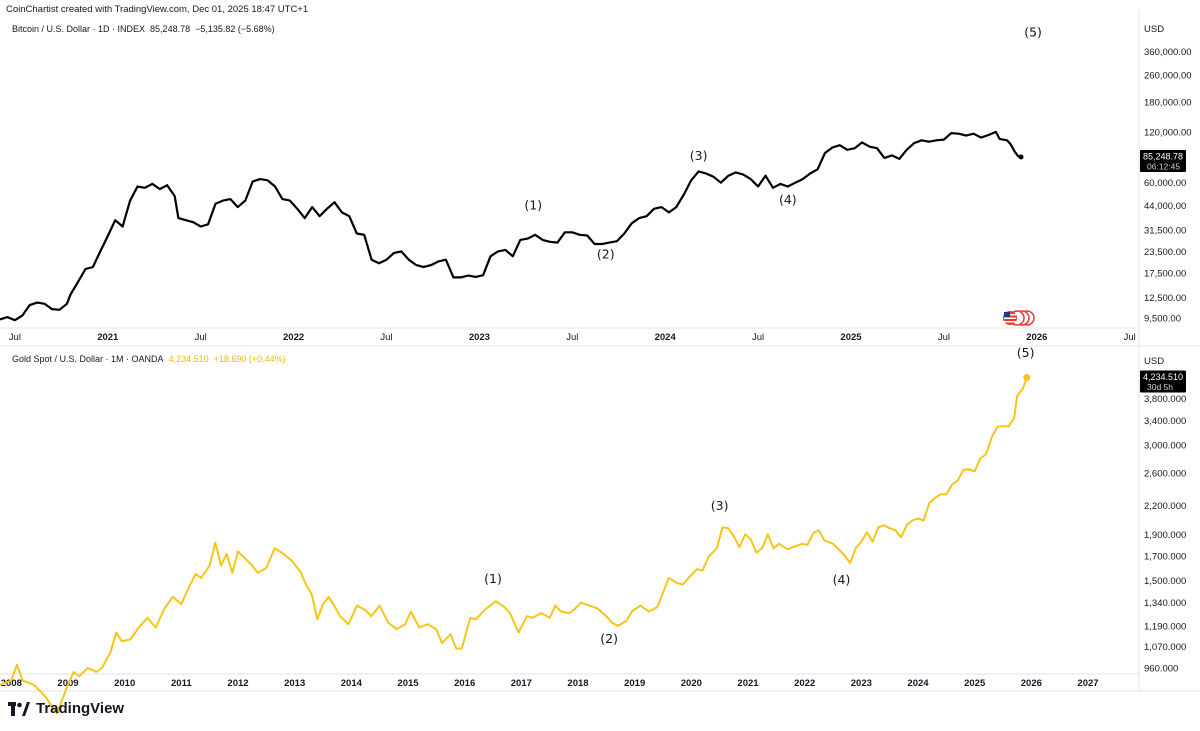  What do you see at coordinates (748, 683) in the screenshot?
I see `gold-x-tick-label: 2021` at bounding box center [748, 683].